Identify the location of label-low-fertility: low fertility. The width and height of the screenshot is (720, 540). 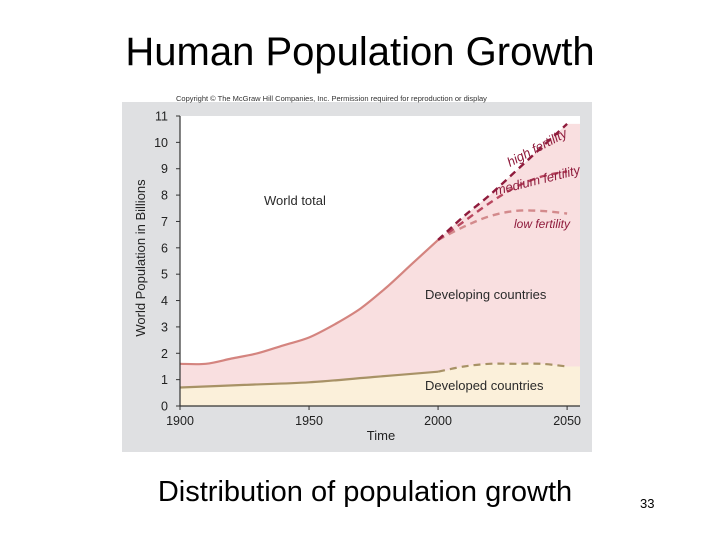
(542, 224).